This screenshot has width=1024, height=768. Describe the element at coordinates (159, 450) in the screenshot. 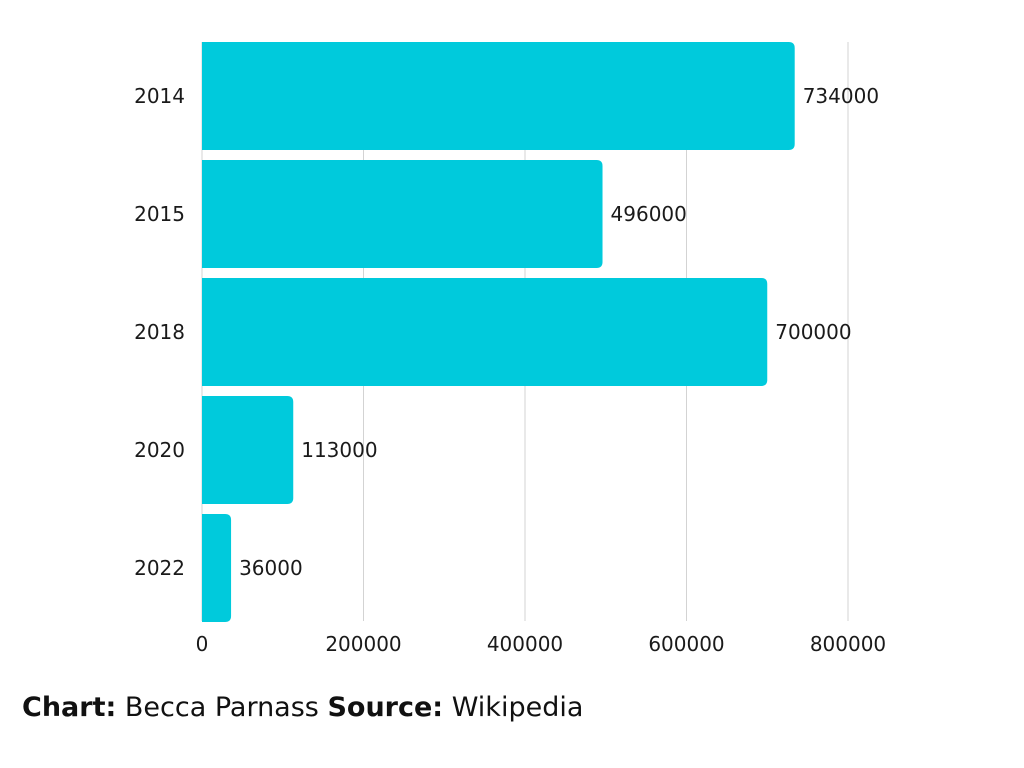

I see `category-label-2020: 2020` at that location.